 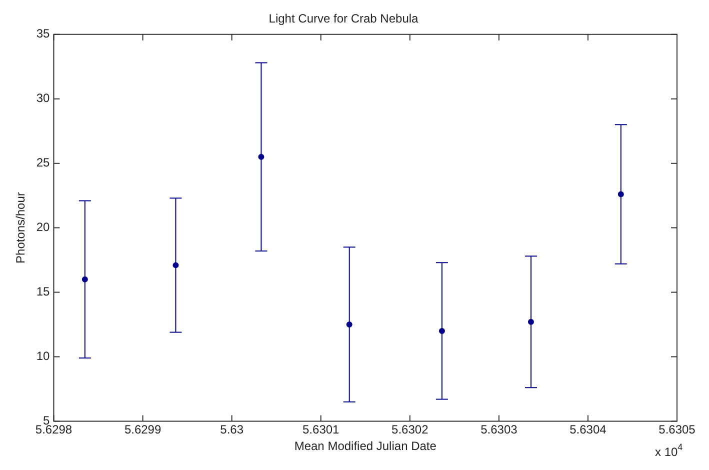 I want to click on y-tick-label: 10, so click(x=43, y=356).